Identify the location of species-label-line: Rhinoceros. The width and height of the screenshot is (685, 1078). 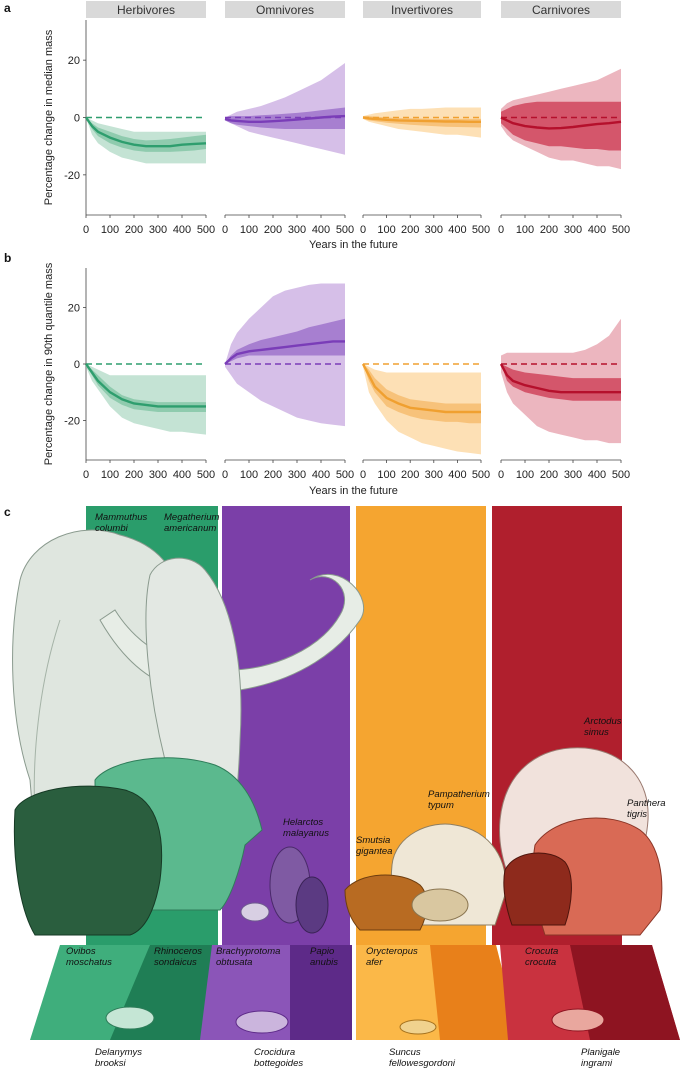
(178, 951).